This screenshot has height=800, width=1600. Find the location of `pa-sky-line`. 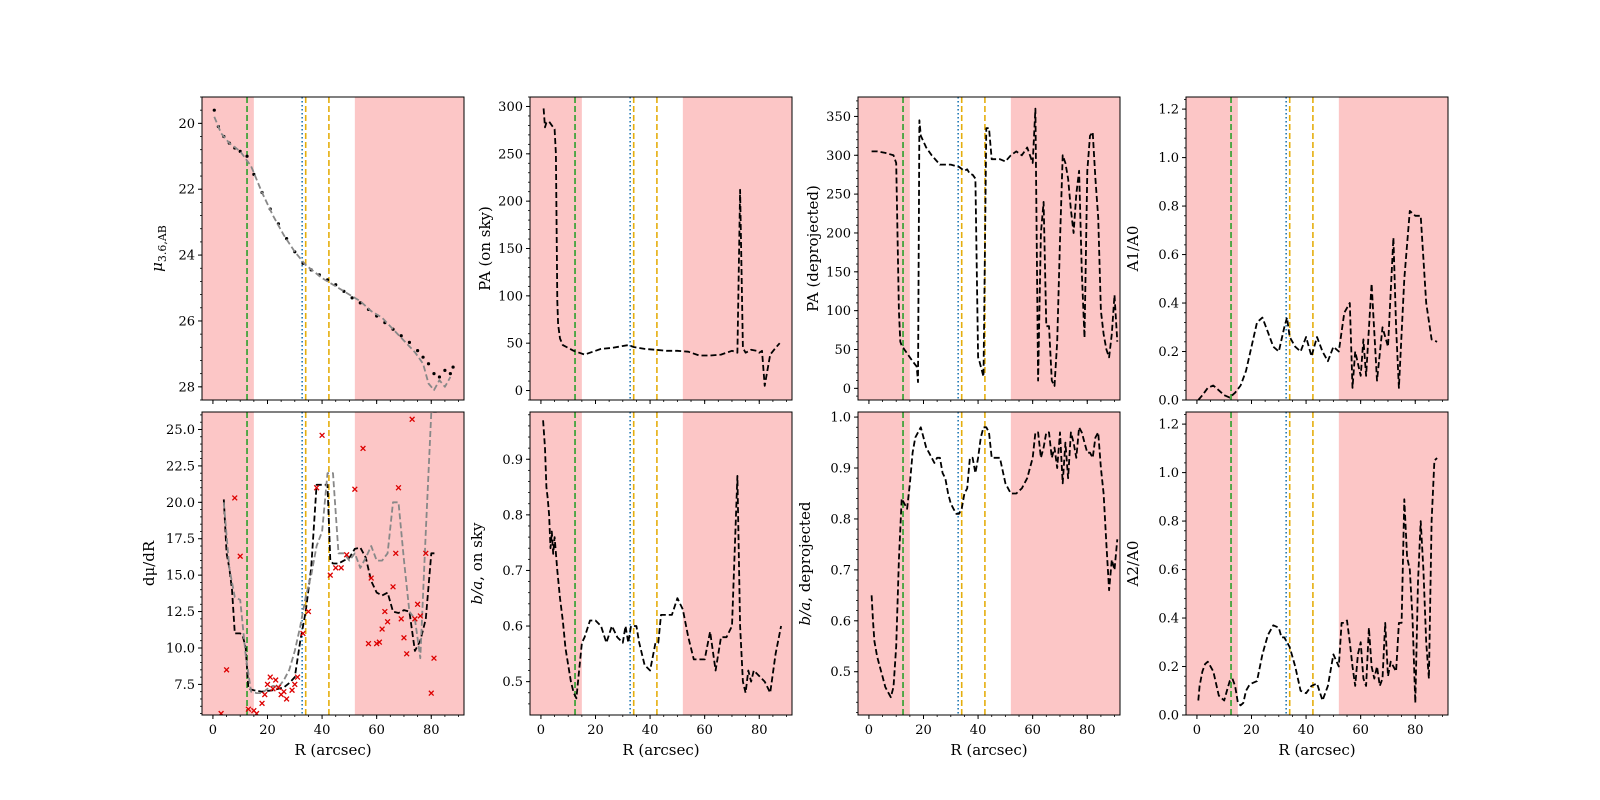

pa-sky-line is located at coordinates (661, 247).